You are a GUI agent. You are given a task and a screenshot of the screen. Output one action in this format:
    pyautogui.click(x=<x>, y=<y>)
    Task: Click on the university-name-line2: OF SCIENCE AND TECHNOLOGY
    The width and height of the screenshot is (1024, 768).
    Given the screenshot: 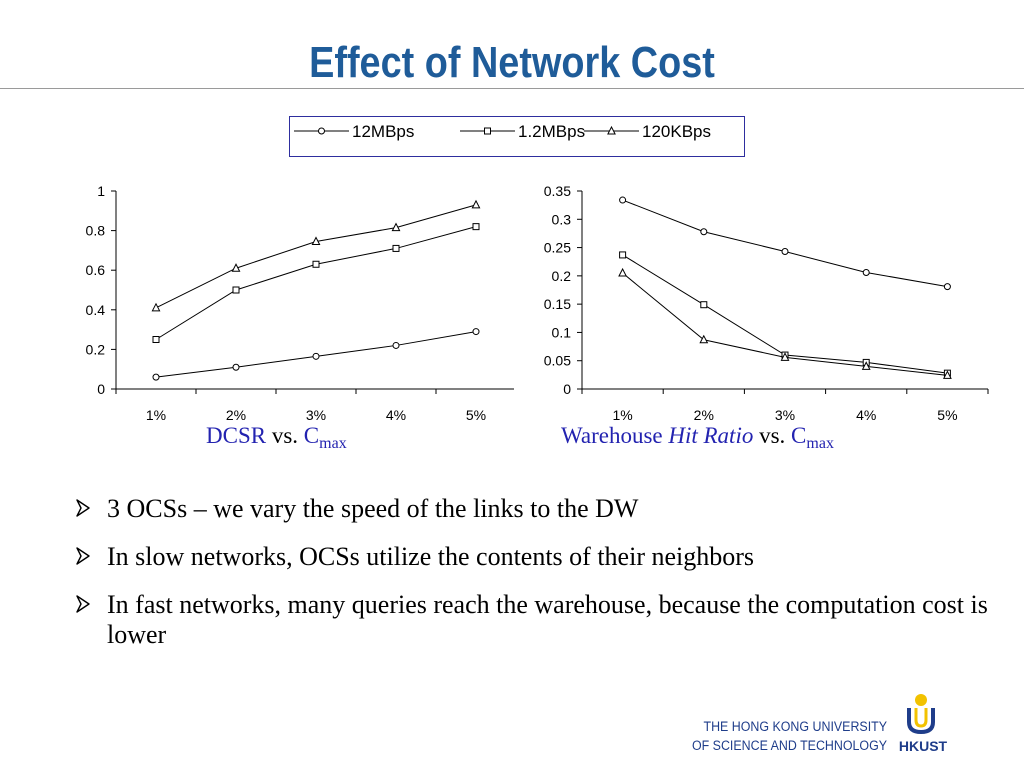 What is the action you would take?
    pyautogui.click(x=789, y=745)
    